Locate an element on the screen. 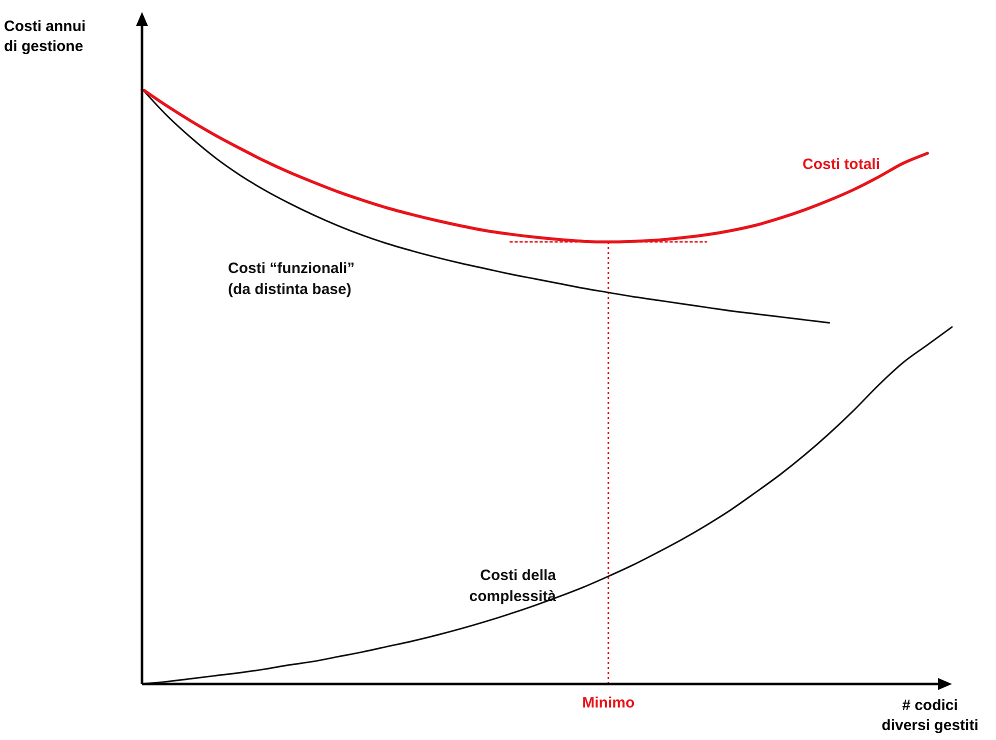 The image size is (996, 740). series-label: Costi totali is located at coordinates (841, 165).